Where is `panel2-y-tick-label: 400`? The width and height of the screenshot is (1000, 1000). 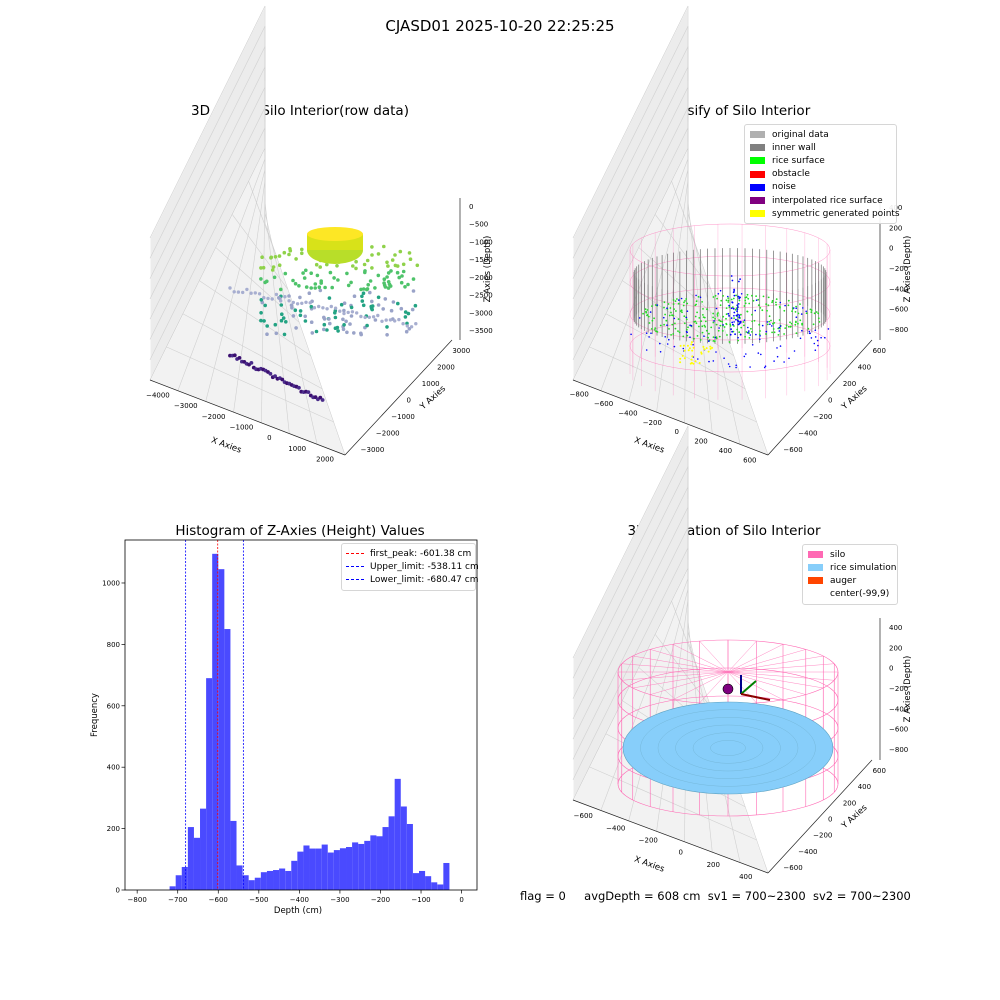
panel2-y-tick-label: 400 is located at coordinates (864, 368).